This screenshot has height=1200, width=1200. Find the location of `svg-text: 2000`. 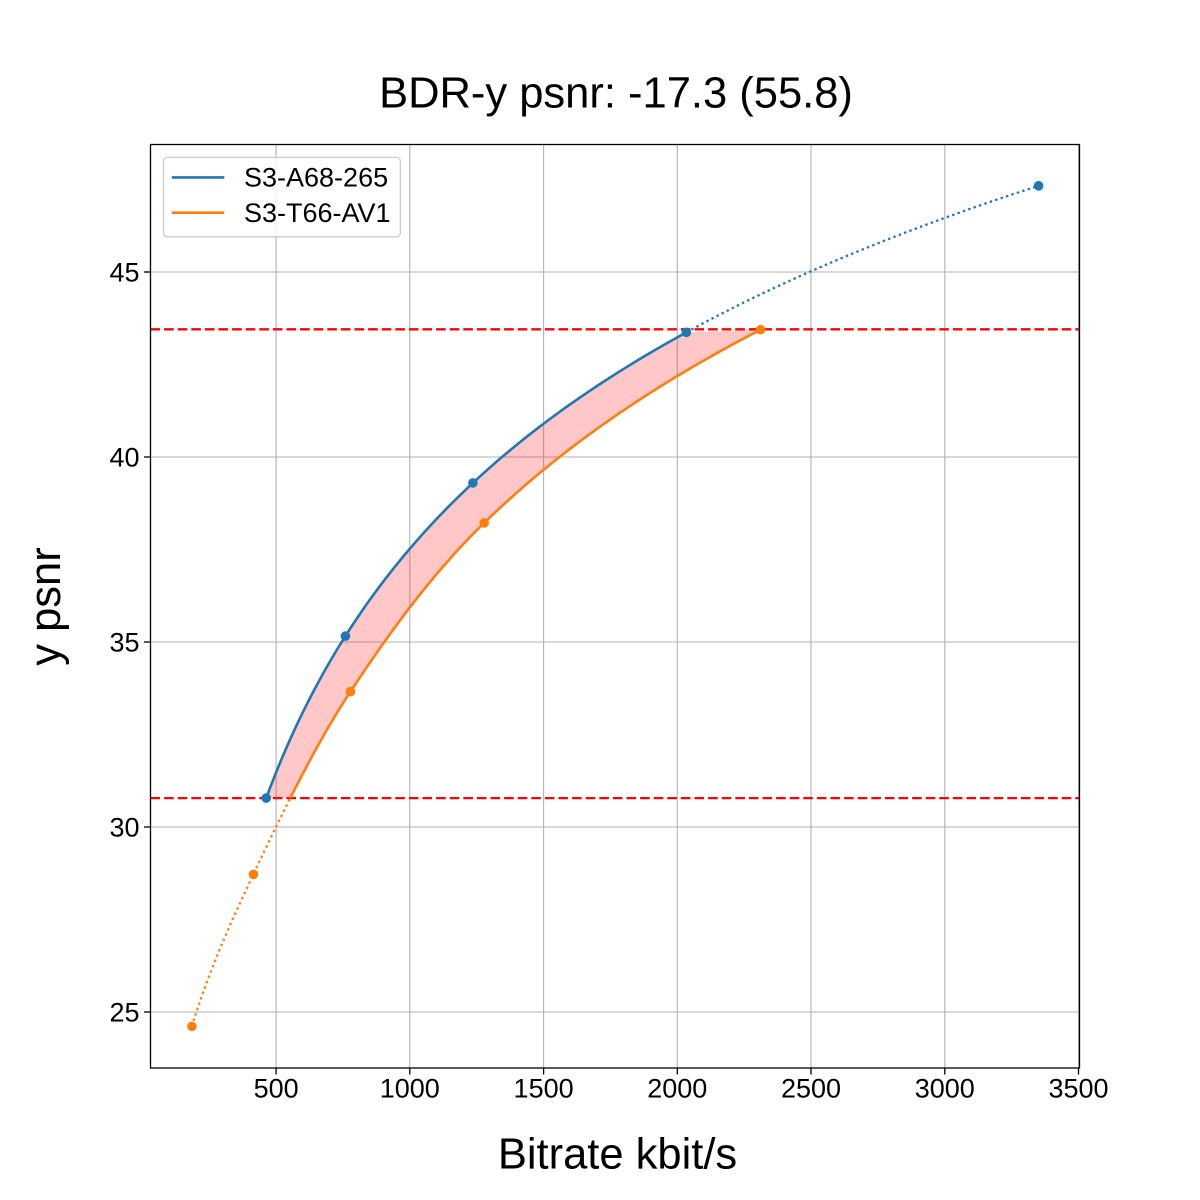

svg-text: 2000 is located at coordinates (677, 1088).